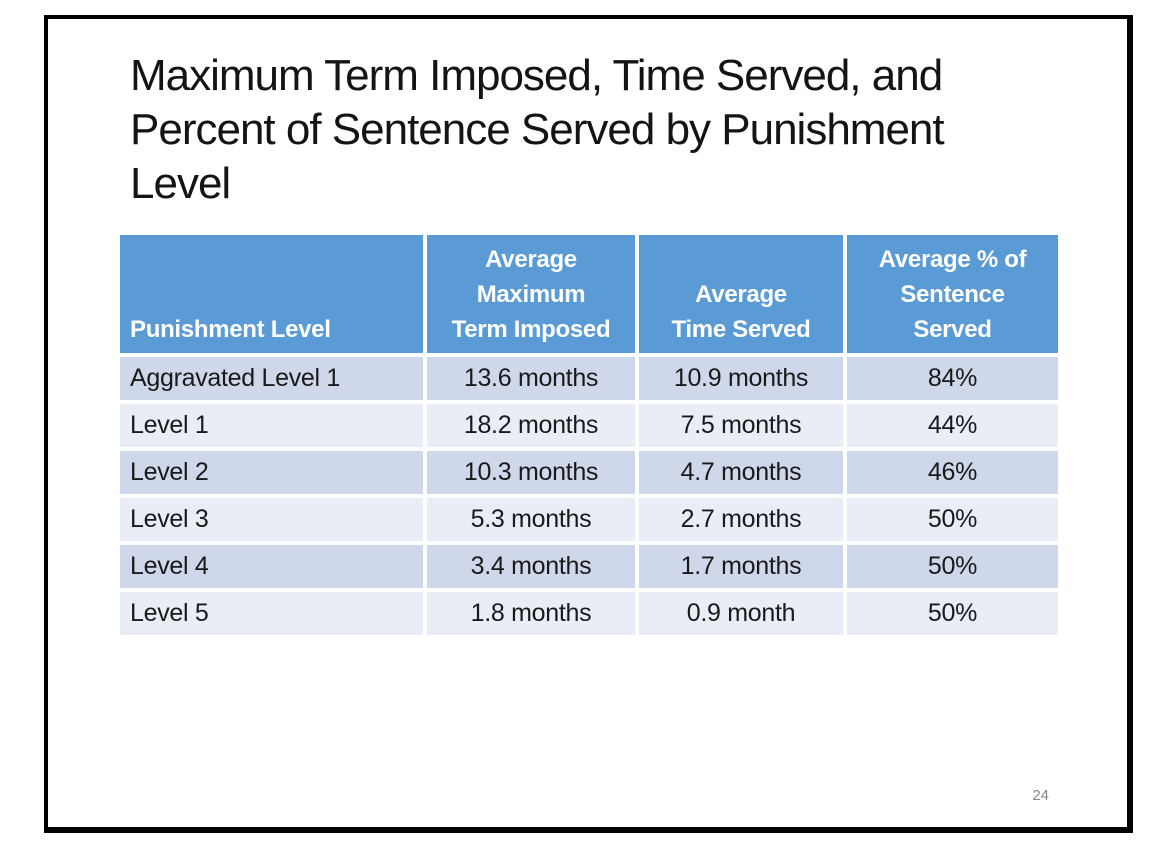 The image size is (1157, 850). Describe the element at coordinates (952, 472) in the screenshot. I see `cell-pct-served: 46%` at that location.